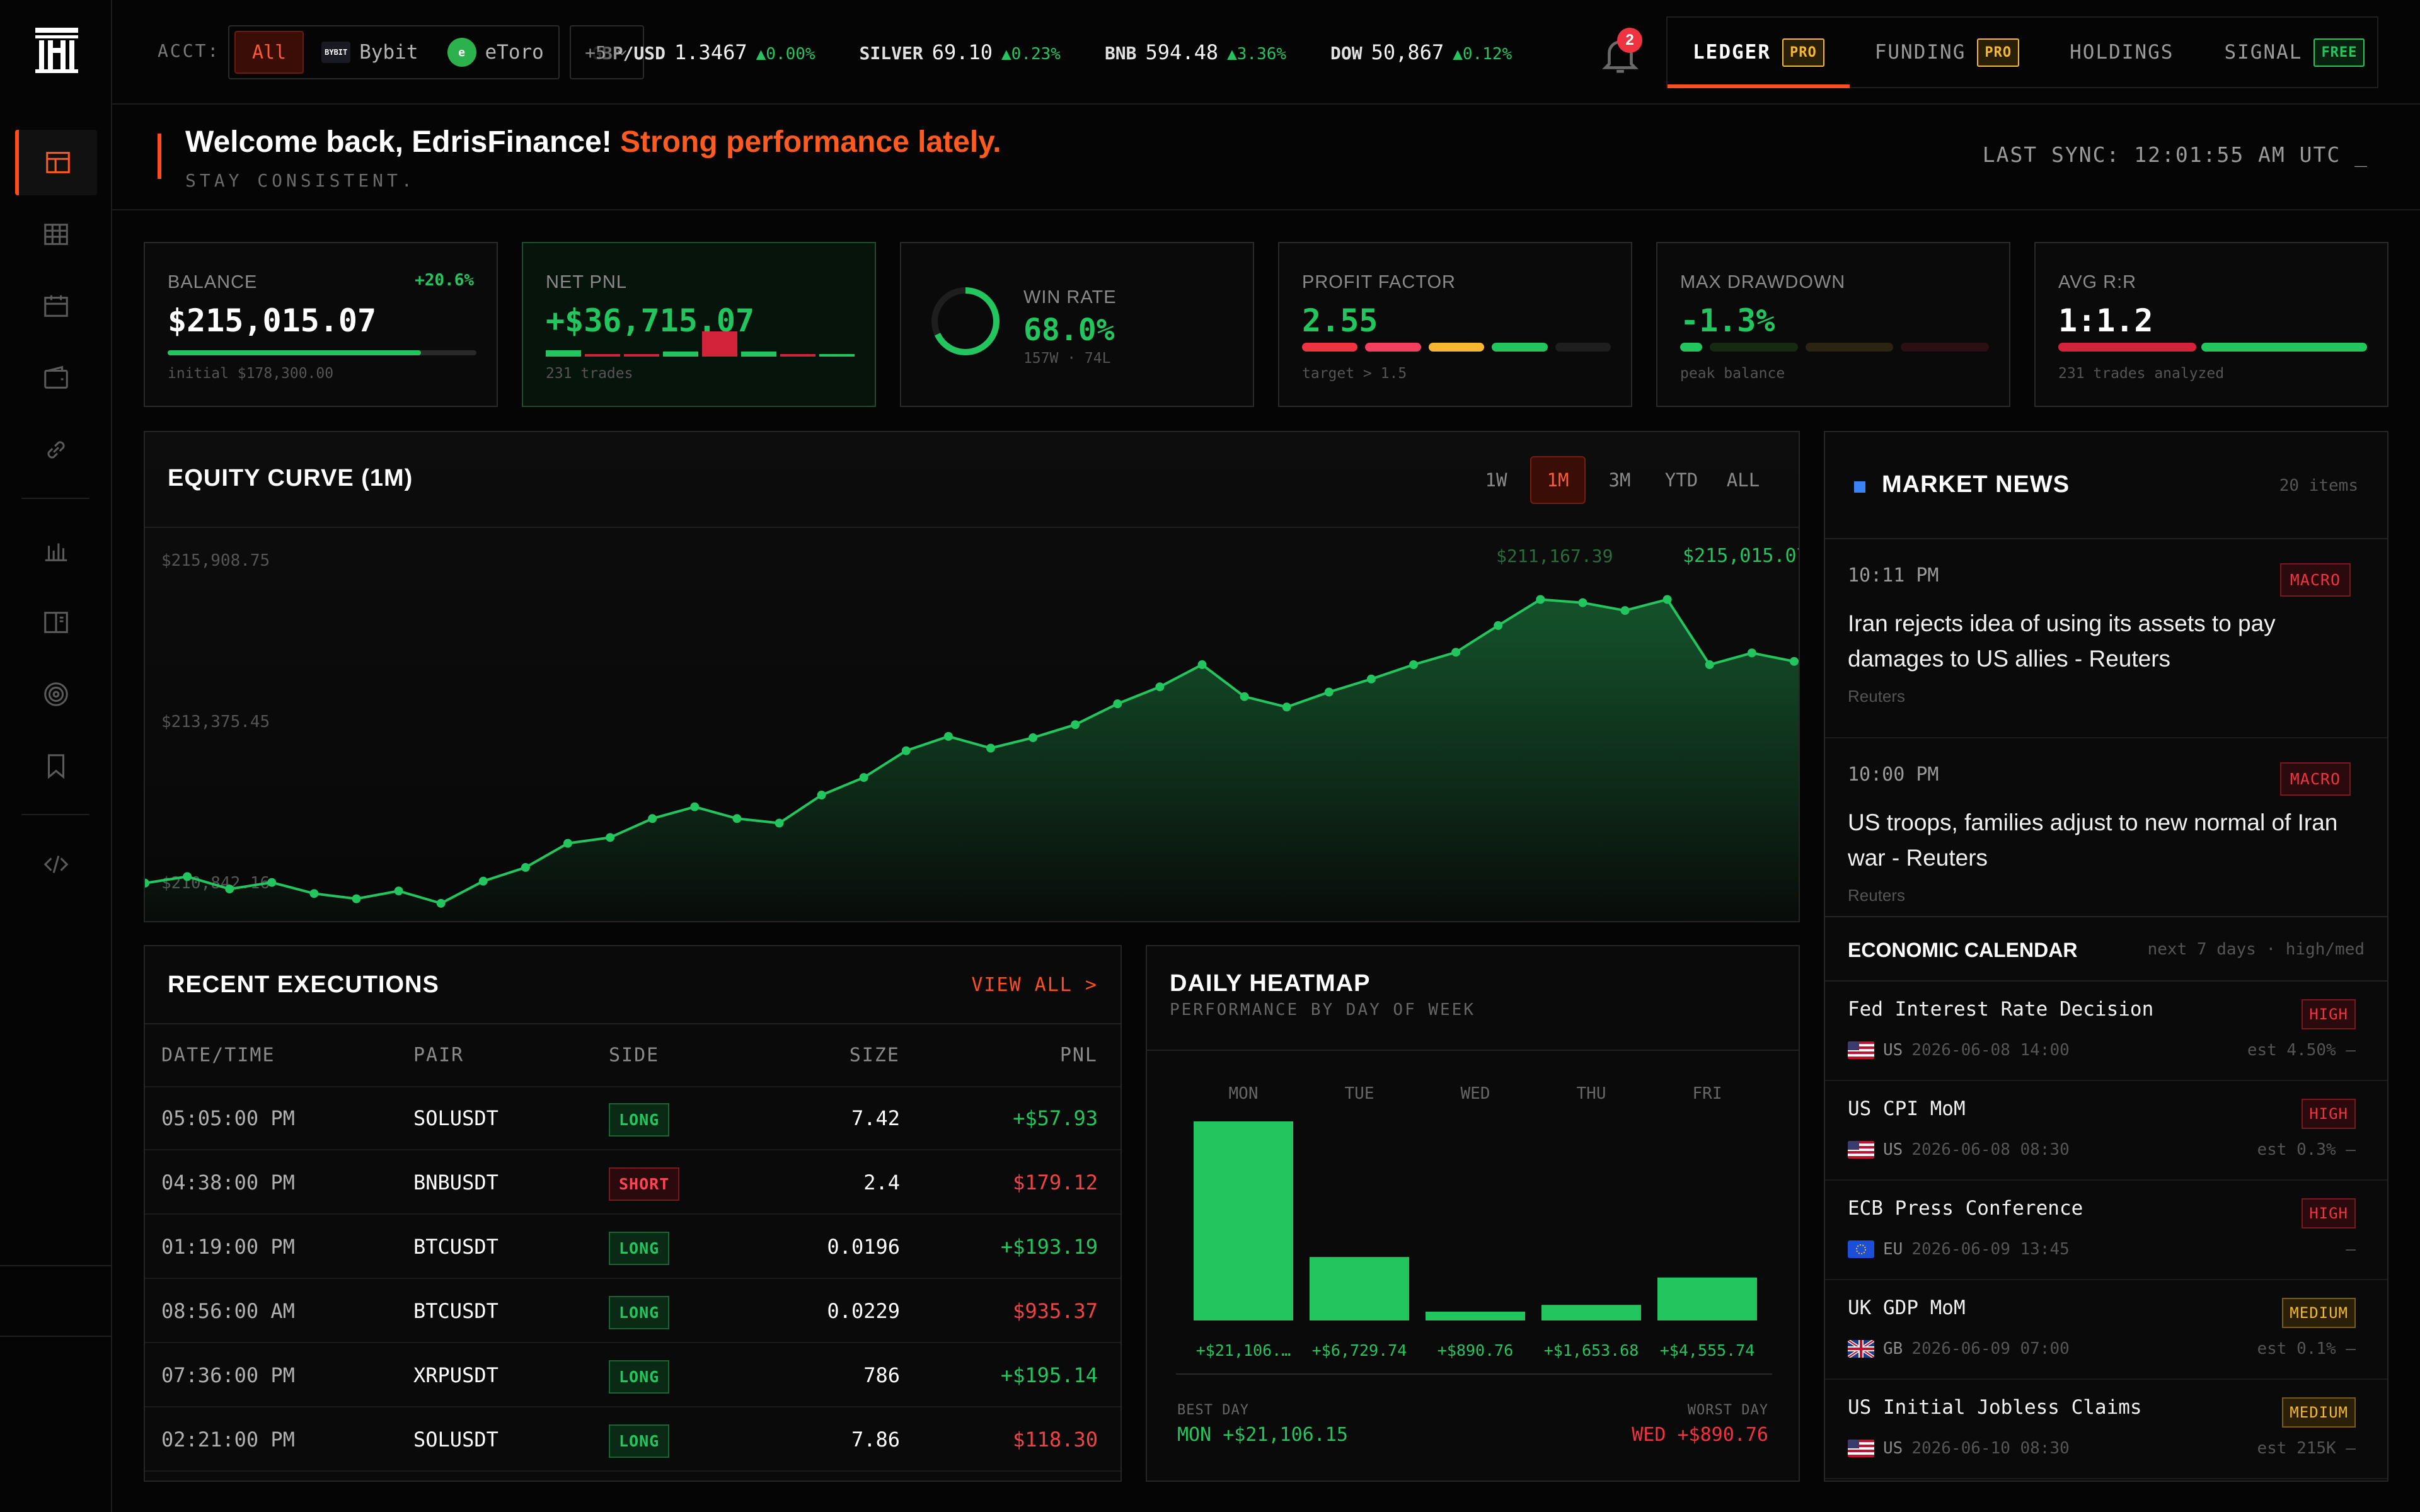 This screenshot has width=2420, height=1512. What do you see at coordinates (56, 766) in the screenshot?
I see `nav-bookmarks` at bounding box center [56, 766].